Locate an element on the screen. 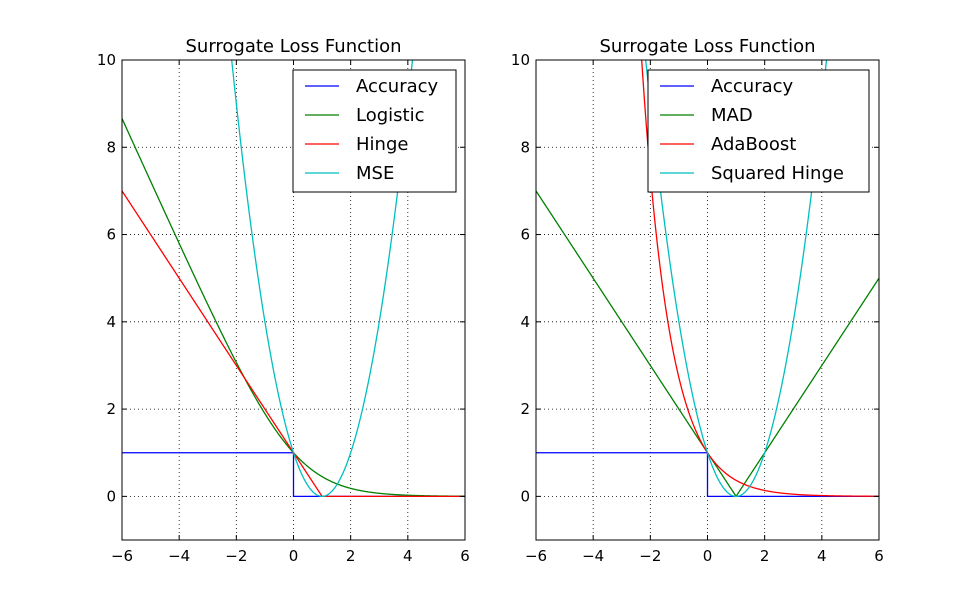  legend-label: Squared Hinge is located at coordinates (777, 173).